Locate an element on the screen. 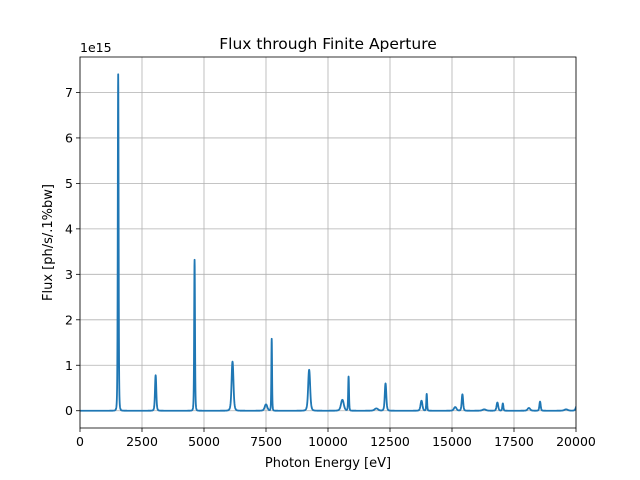 This screenshot has width=640, height=480. x-tick-label: 5000 is located at coordinates (204, 441).